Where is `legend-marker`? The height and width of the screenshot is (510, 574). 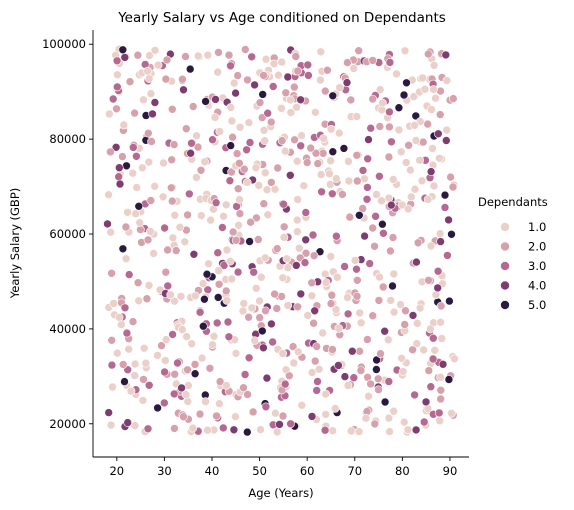
legend-marker is located at coordinates (505, 305).